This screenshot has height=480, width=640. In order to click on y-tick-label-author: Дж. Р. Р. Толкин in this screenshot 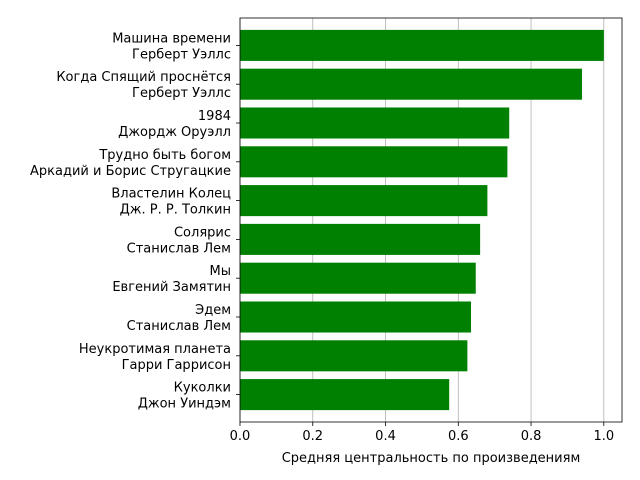, I will do `click(175, 210)`.